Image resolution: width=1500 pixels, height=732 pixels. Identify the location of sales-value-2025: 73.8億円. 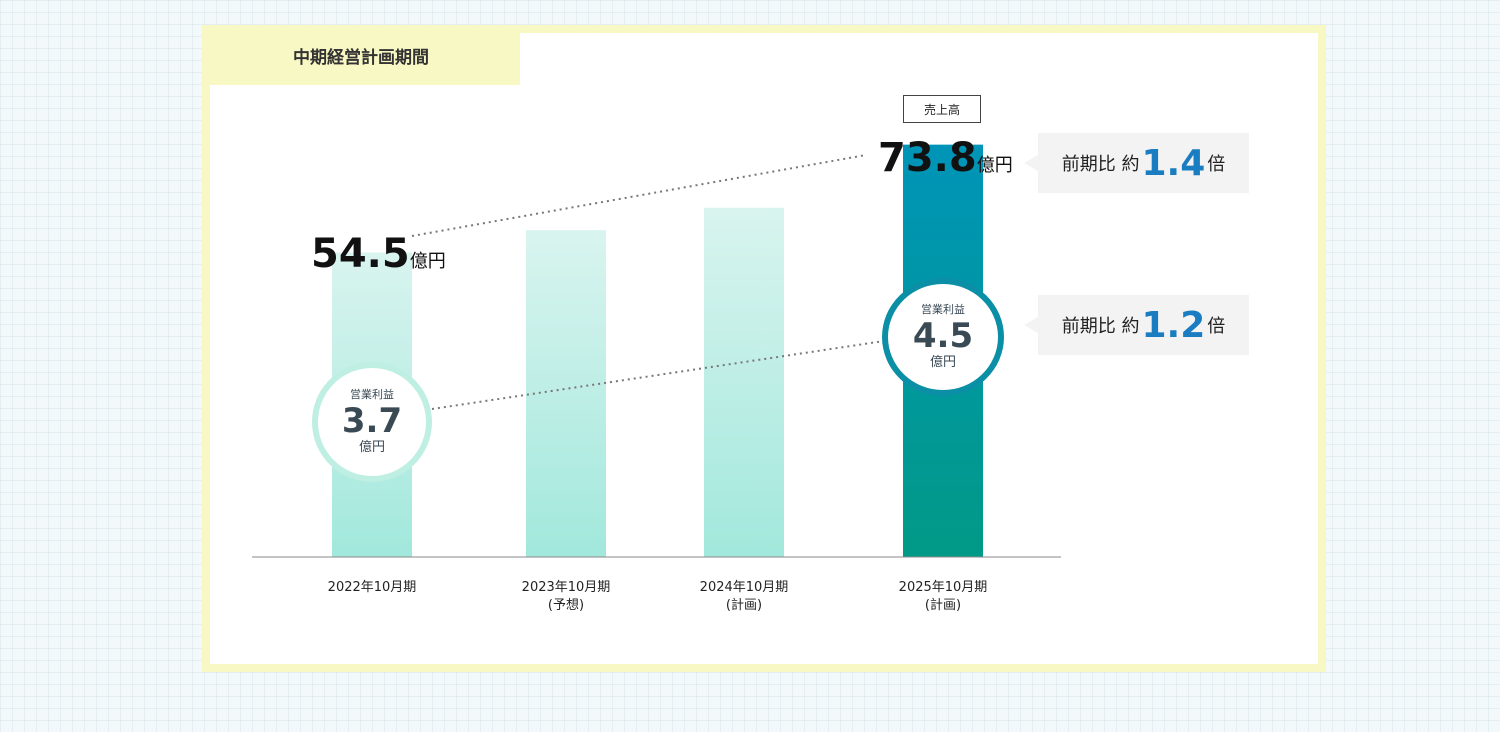
(945, 158).